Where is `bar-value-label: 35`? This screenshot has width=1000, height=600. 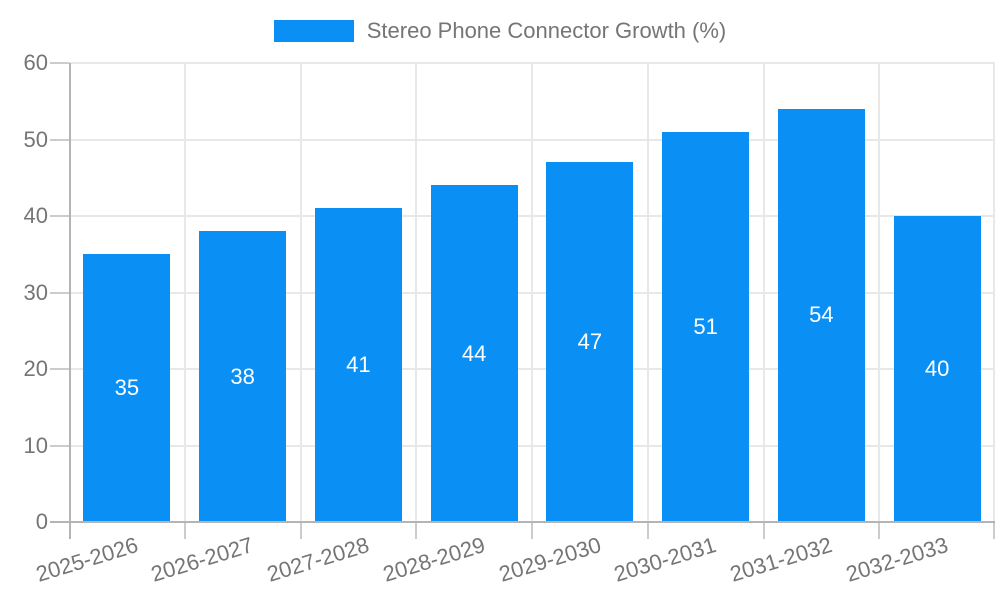 bar-value-label: 35 is located at coordinates (127, 388).